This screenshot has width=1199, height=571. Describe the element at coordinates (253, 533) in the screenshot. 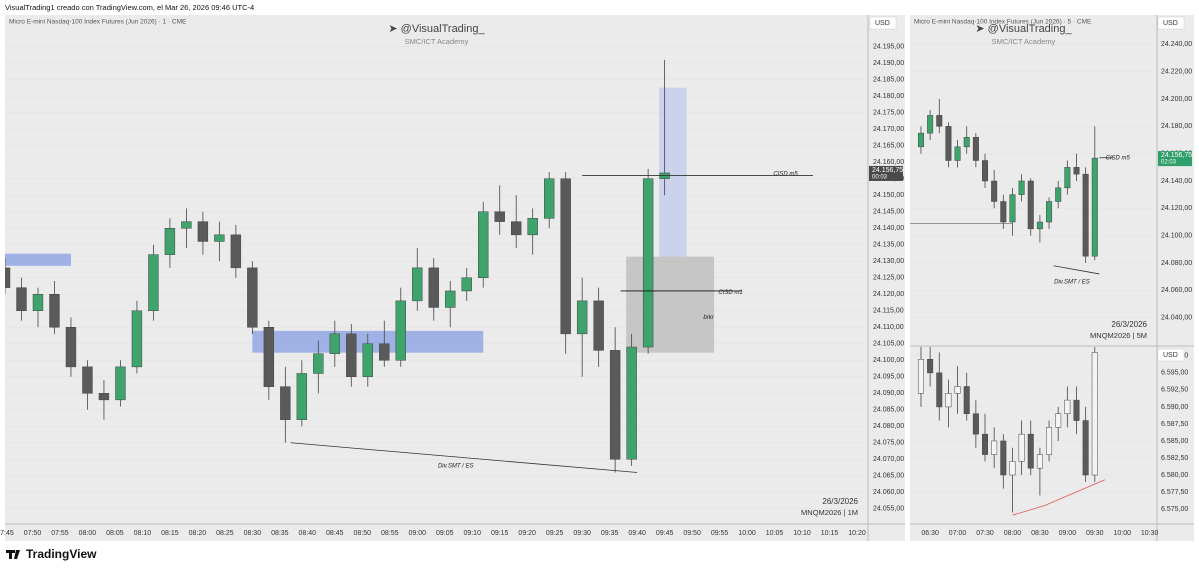

I see `x-tick-label: 08:30` at that location.